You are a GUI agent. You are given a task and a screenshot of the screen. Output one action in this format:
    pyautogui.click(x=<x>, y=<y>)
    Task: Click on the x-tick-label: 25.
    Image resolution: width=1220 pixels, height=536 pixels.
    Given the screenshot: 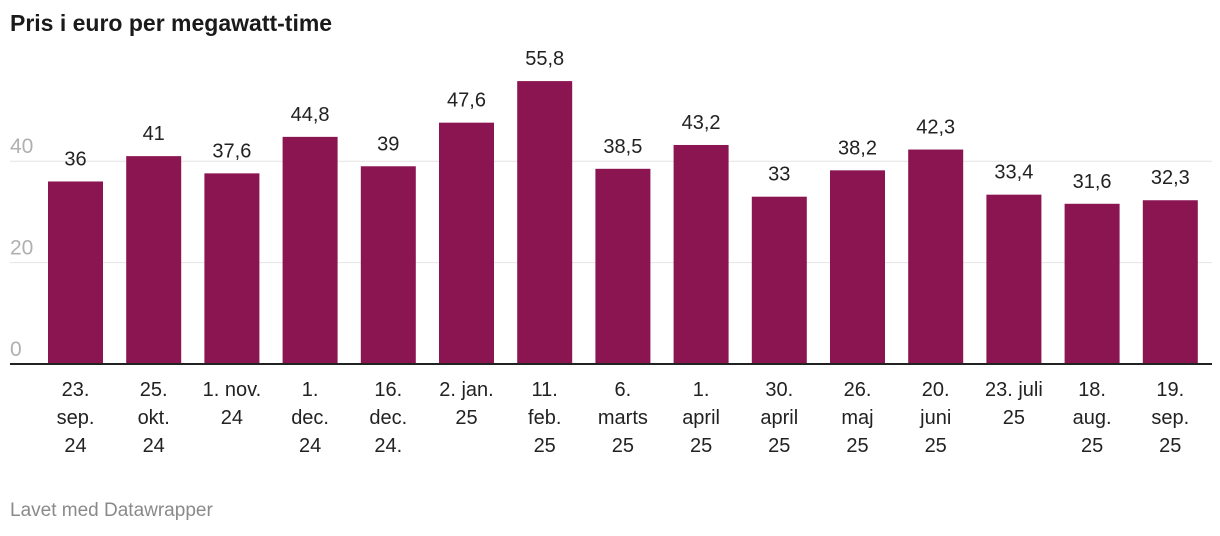 What is the action you would take?
    pyautogui.click(x=154, y=390)
    